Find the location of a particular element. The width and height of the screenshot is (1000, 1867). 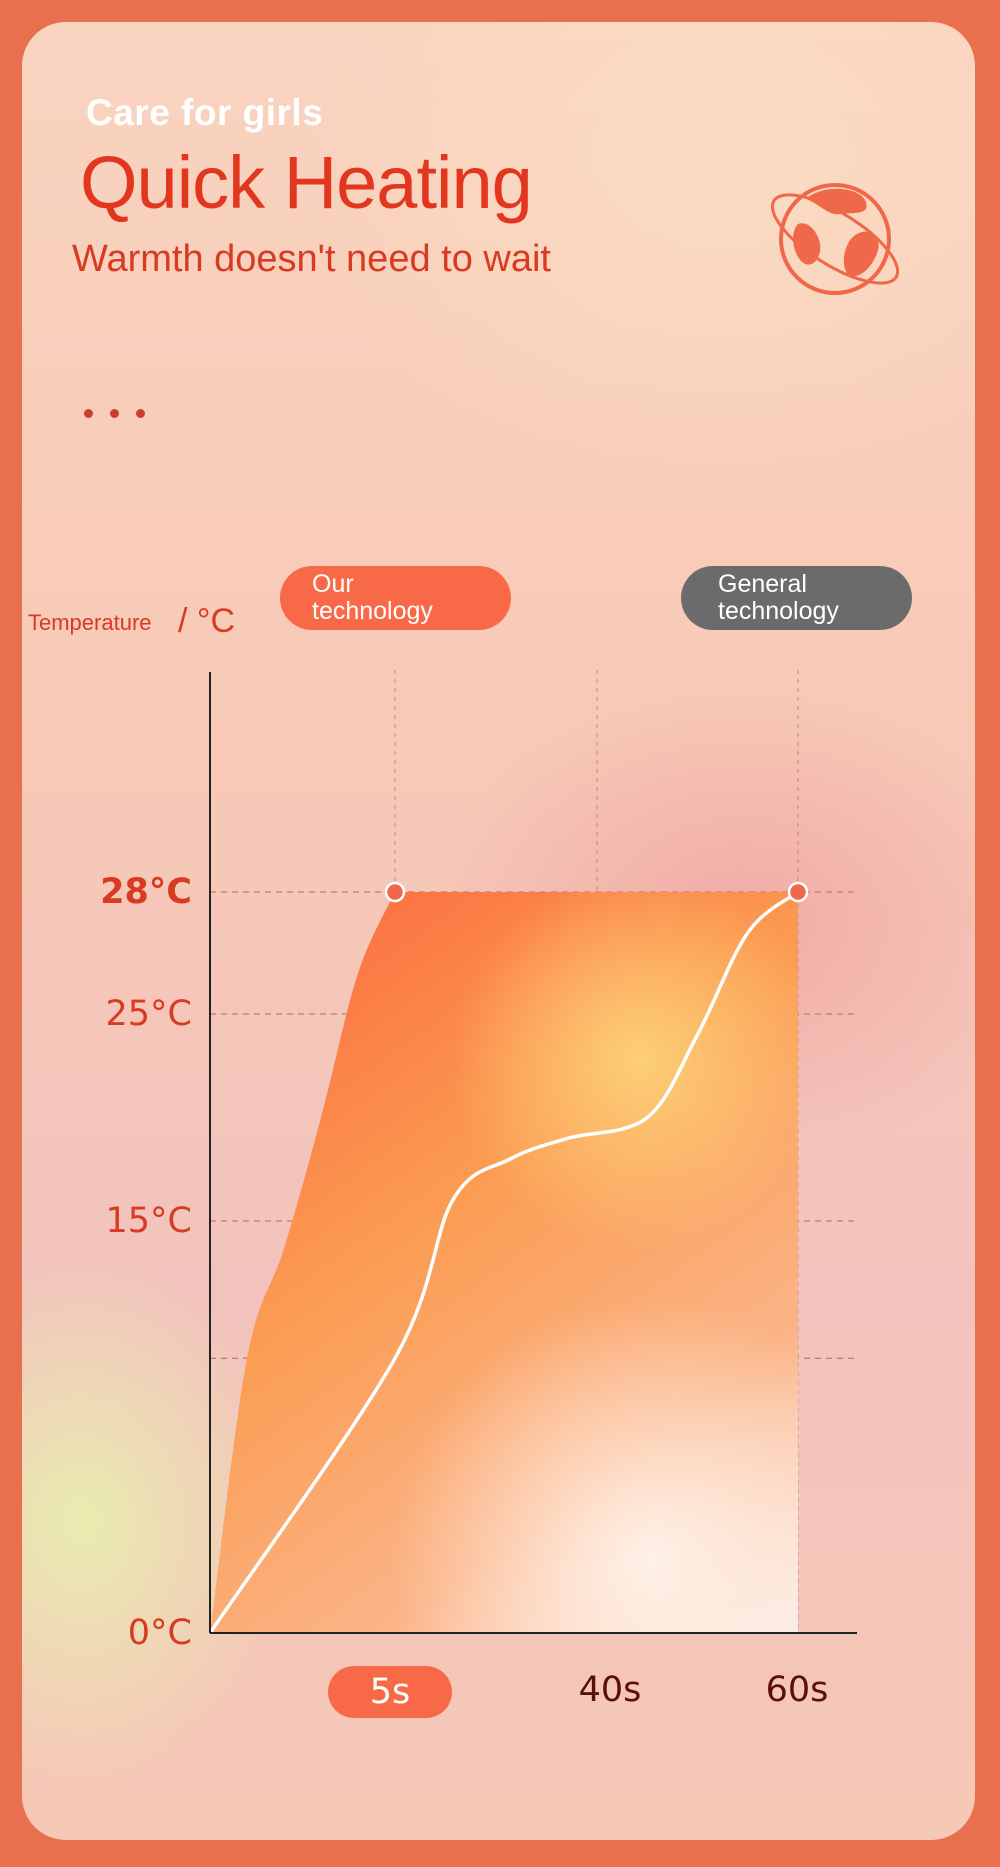

y-tick-label: 25°C is located at coordinates (148, 1014).